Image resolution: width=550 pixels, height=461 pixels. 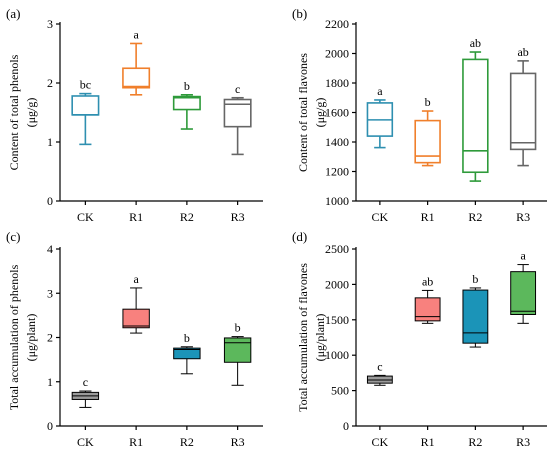 I want to click on y-tick-label: 1400, so click(x=337, y=142).